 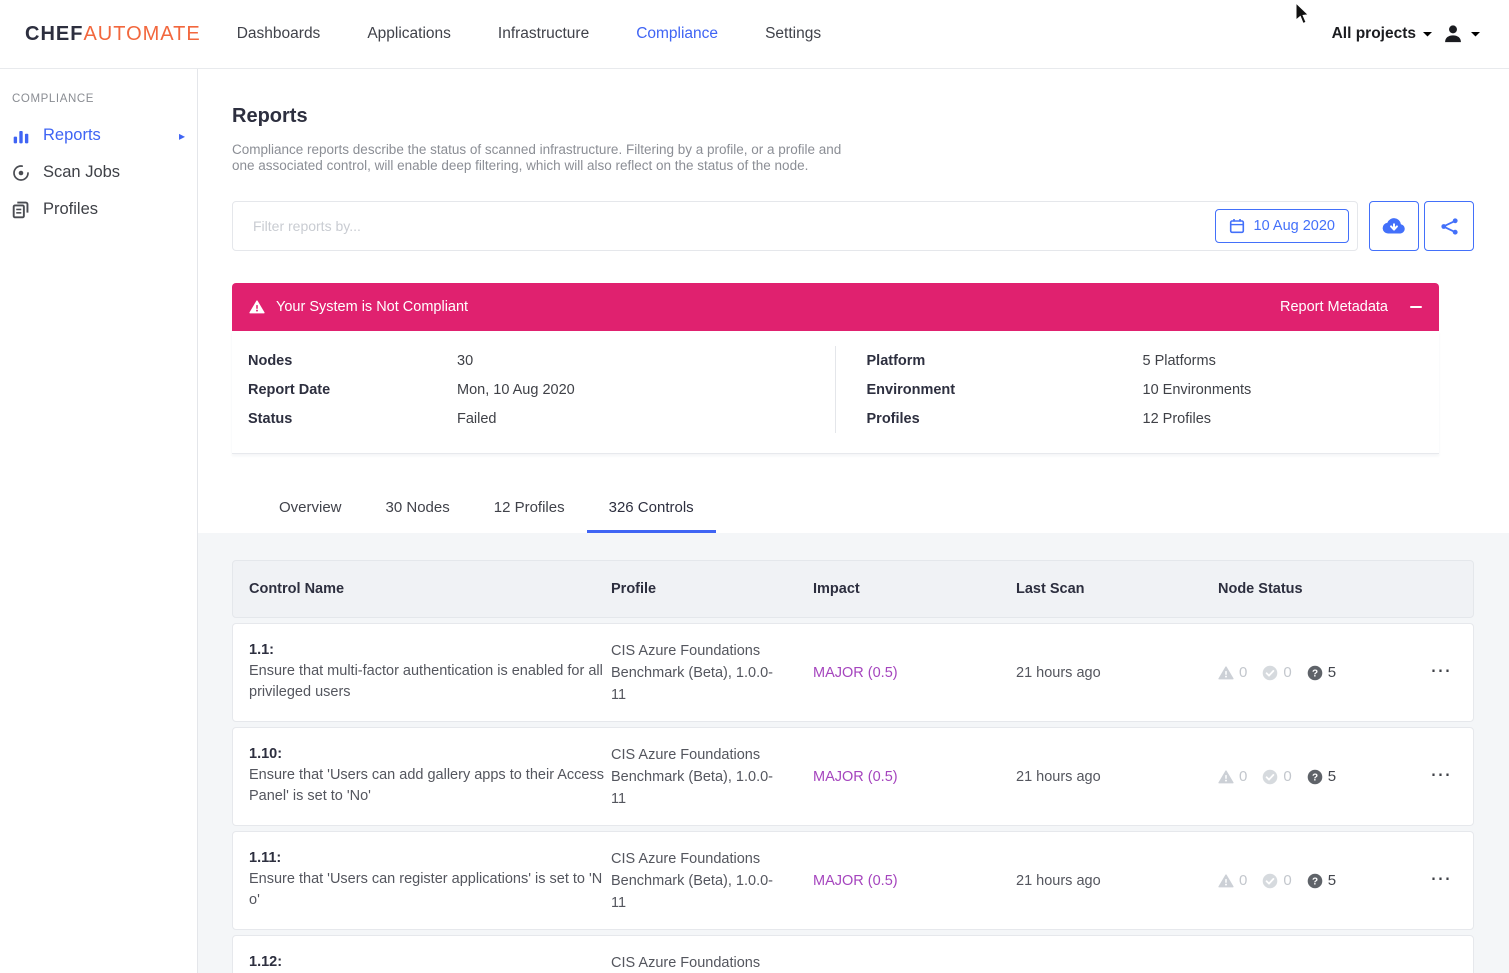 I want to click on sidebar-section-label: COMPLIANCE, so click(x=53, y=99).